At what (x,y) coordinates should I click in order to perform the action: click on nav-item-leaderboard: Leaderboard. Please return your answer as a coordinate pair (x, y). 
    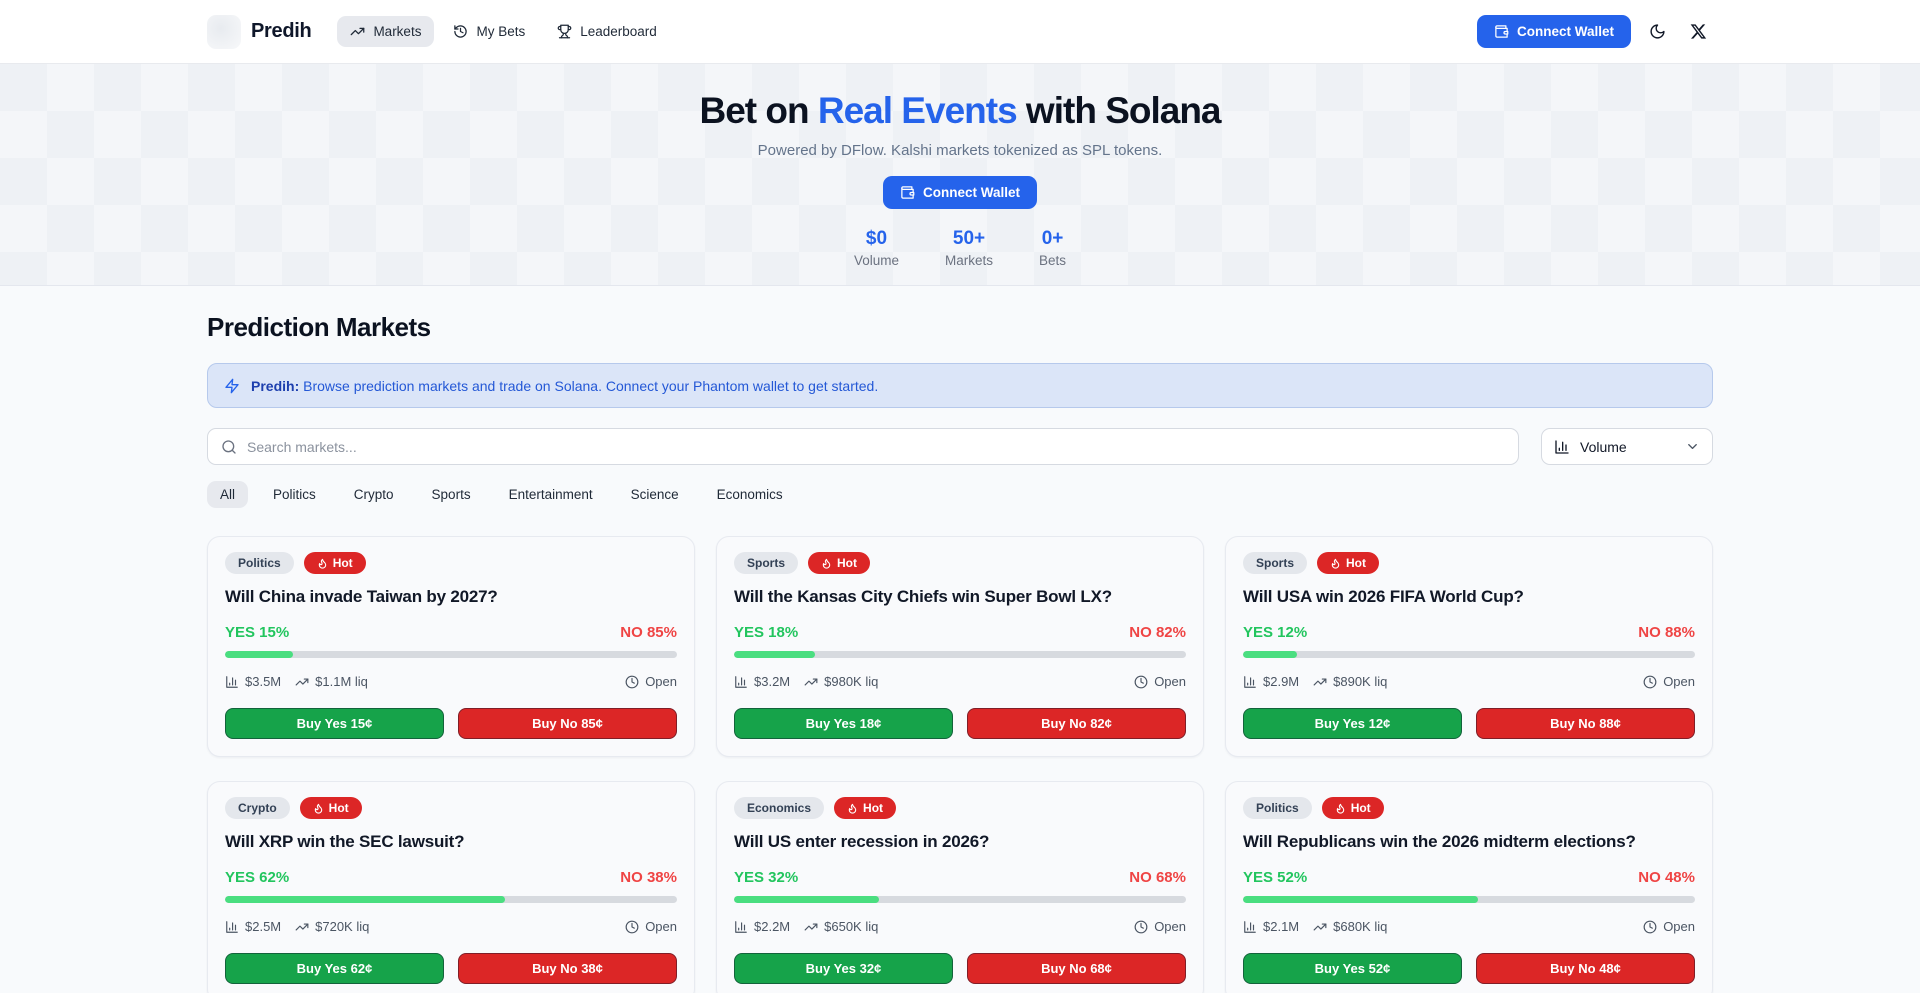
    Looking at the image, I should click on (607, 31).